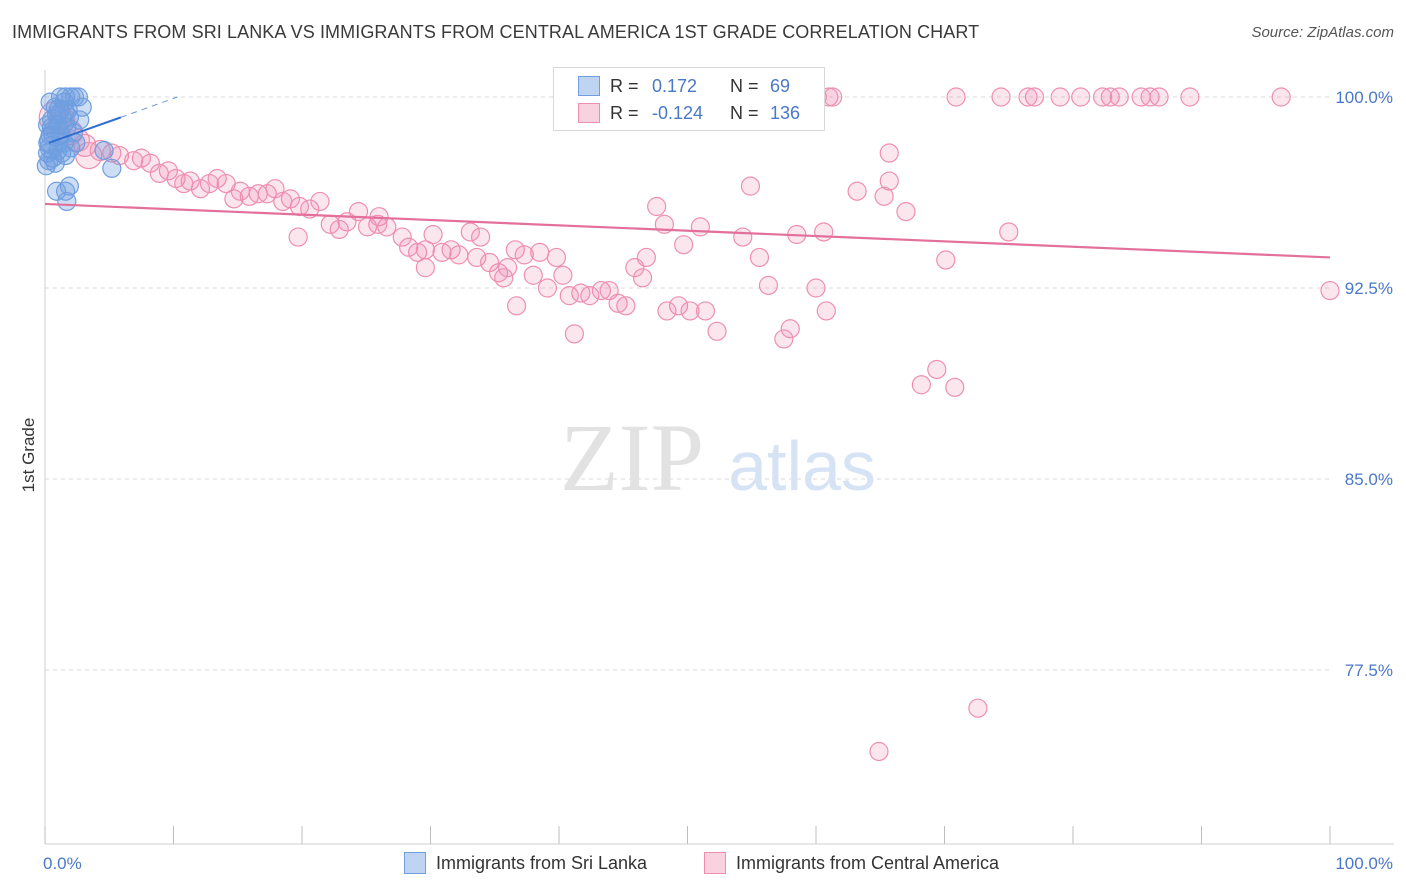  I want to click on legend-label: Immigrants from Central America, so click(868, 862).